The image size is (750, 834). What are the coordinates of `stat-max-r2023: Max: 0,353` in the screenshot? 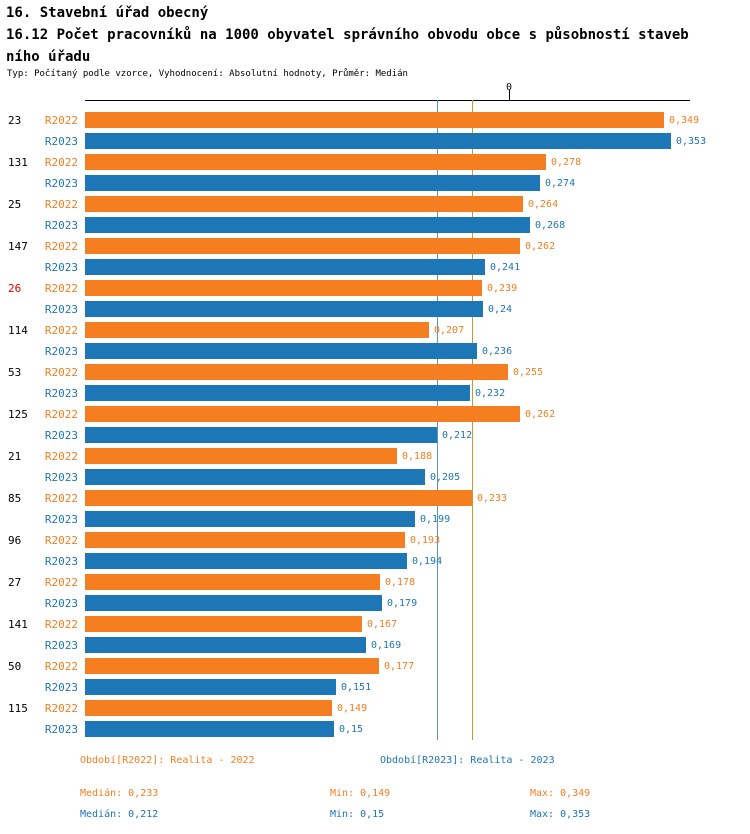 It's located at (560, 814).